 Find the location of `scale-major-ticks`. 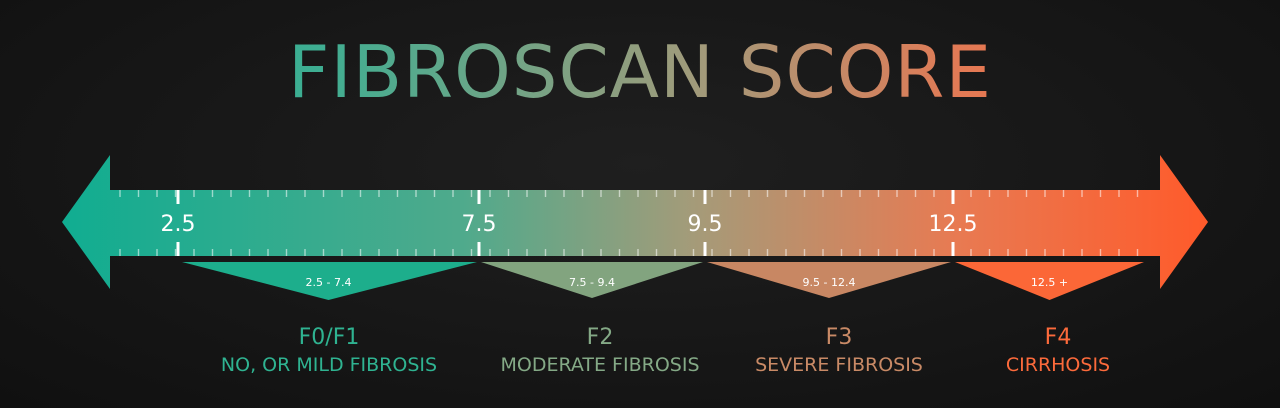

scale-major-ticks is located at coordinates (565, 223).